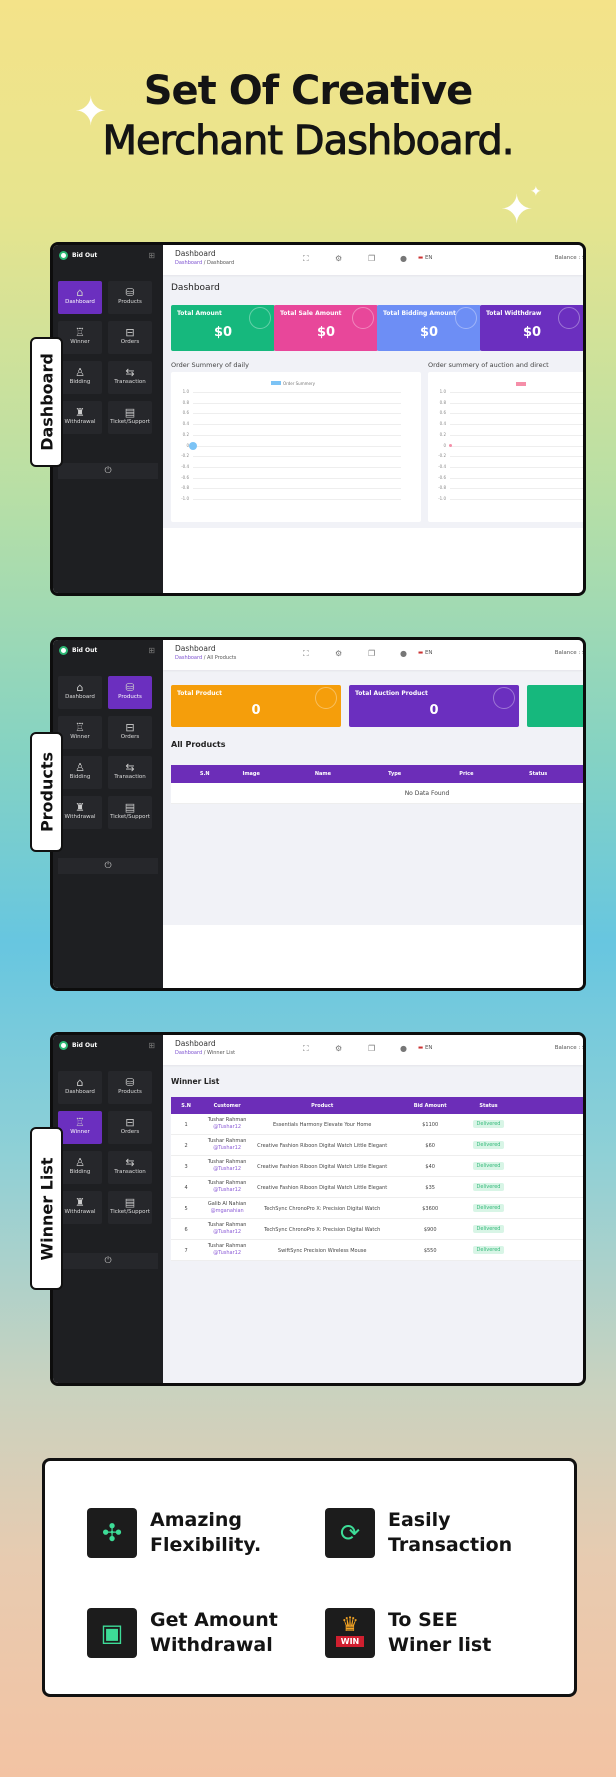 This screenshot has width=616, height=1777. I want to click on app-name: Bid Out, so click(85, 255).